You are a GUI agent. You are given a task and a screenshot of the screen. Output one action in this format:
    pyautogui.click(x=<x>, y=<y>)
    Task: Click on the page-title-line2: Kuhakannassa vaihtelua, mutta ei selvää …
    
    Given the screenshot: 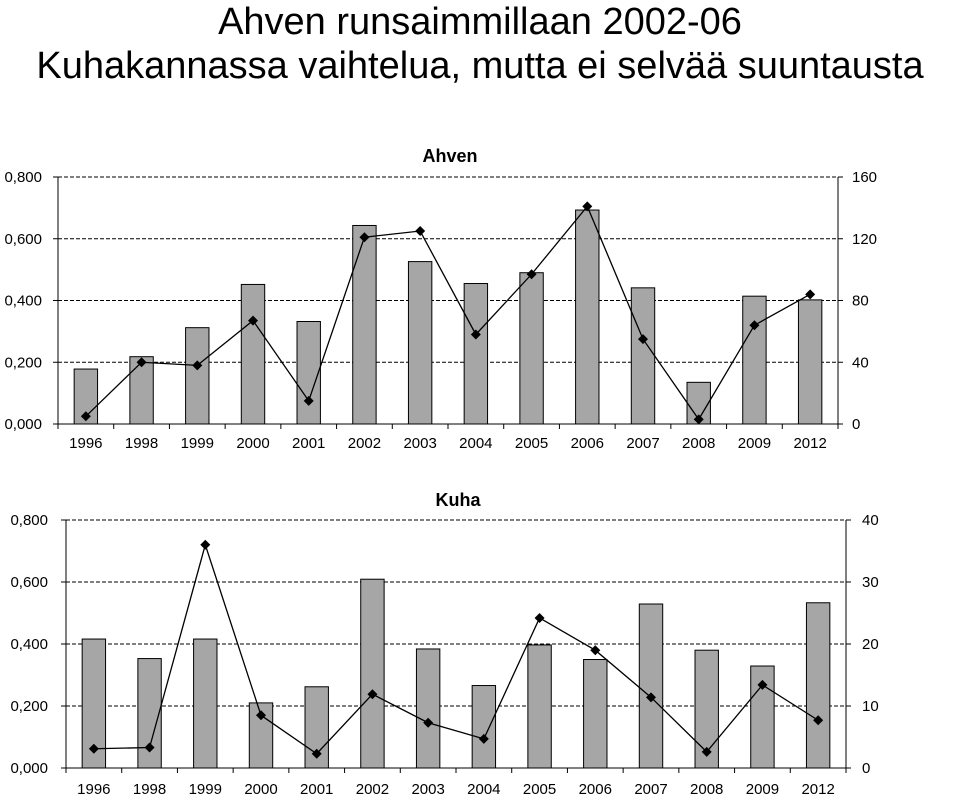 What is the action you would take?
    pyautogui.click(x=480, y=66)
    